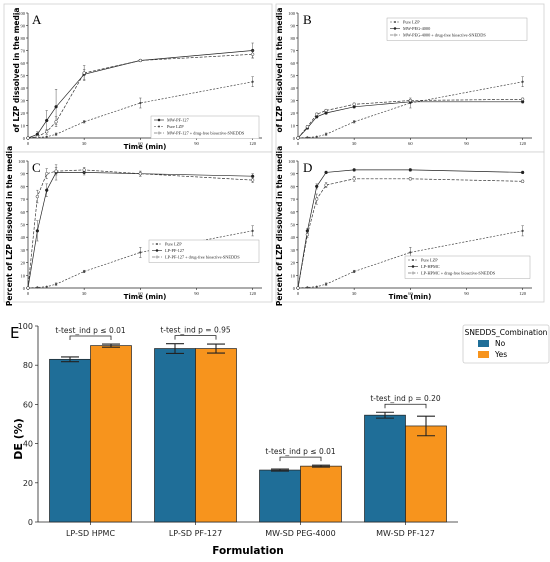  I want to click on panel-b-ylabel: of LZP dissolved in the media, so click(279, 70).